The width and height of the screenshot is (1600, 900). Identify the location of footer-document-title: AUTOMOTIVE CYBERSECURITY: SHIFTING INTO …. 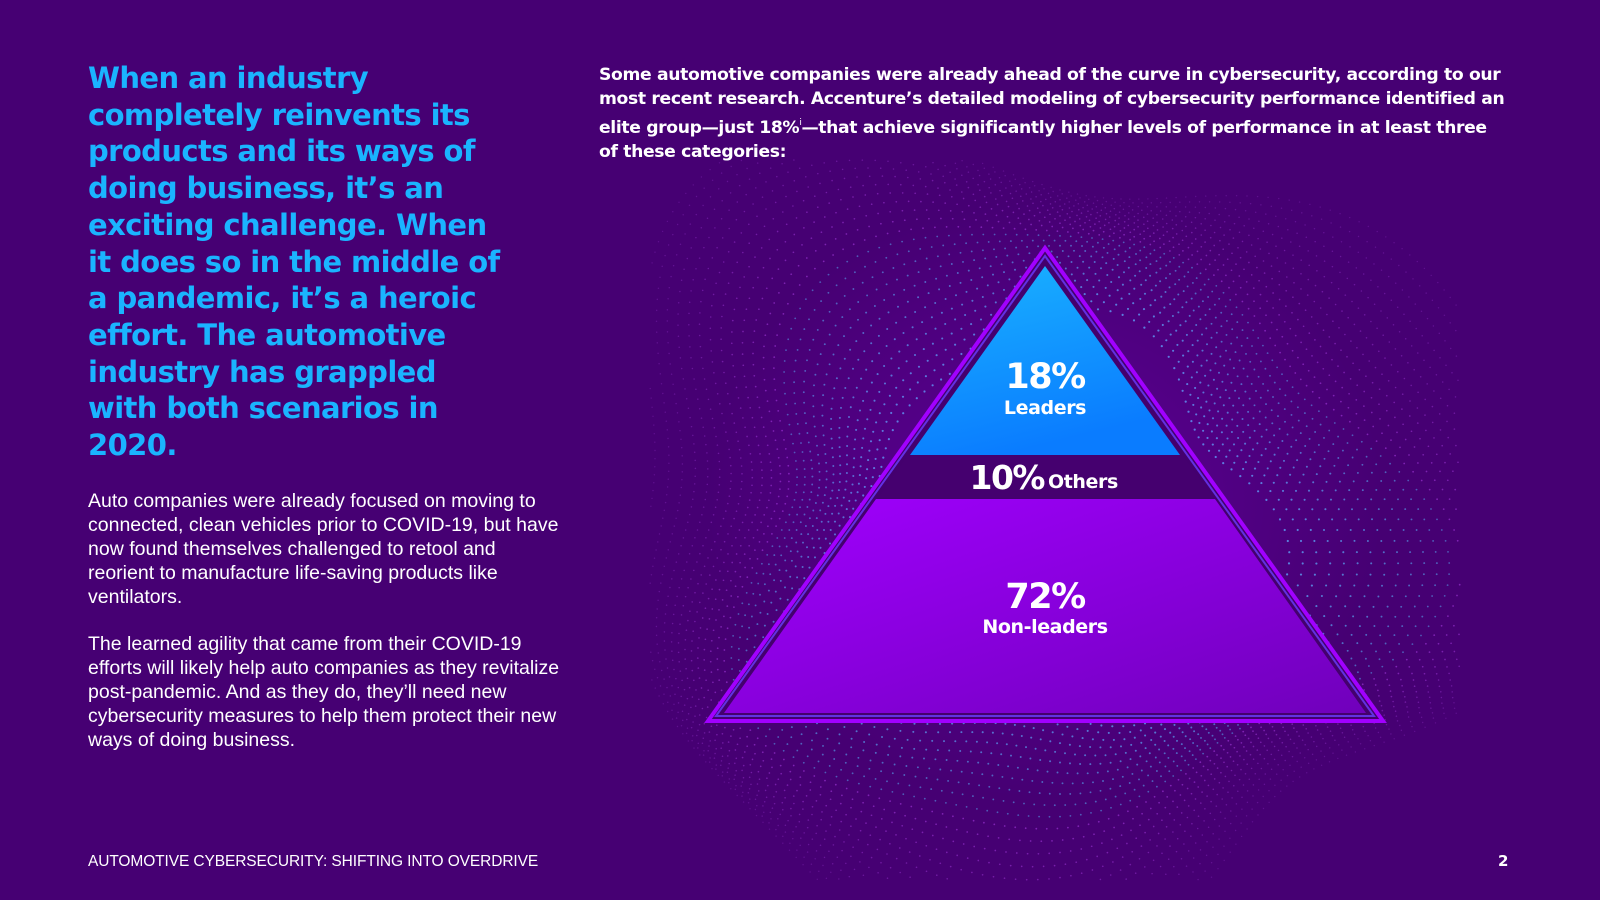
(313, 861).